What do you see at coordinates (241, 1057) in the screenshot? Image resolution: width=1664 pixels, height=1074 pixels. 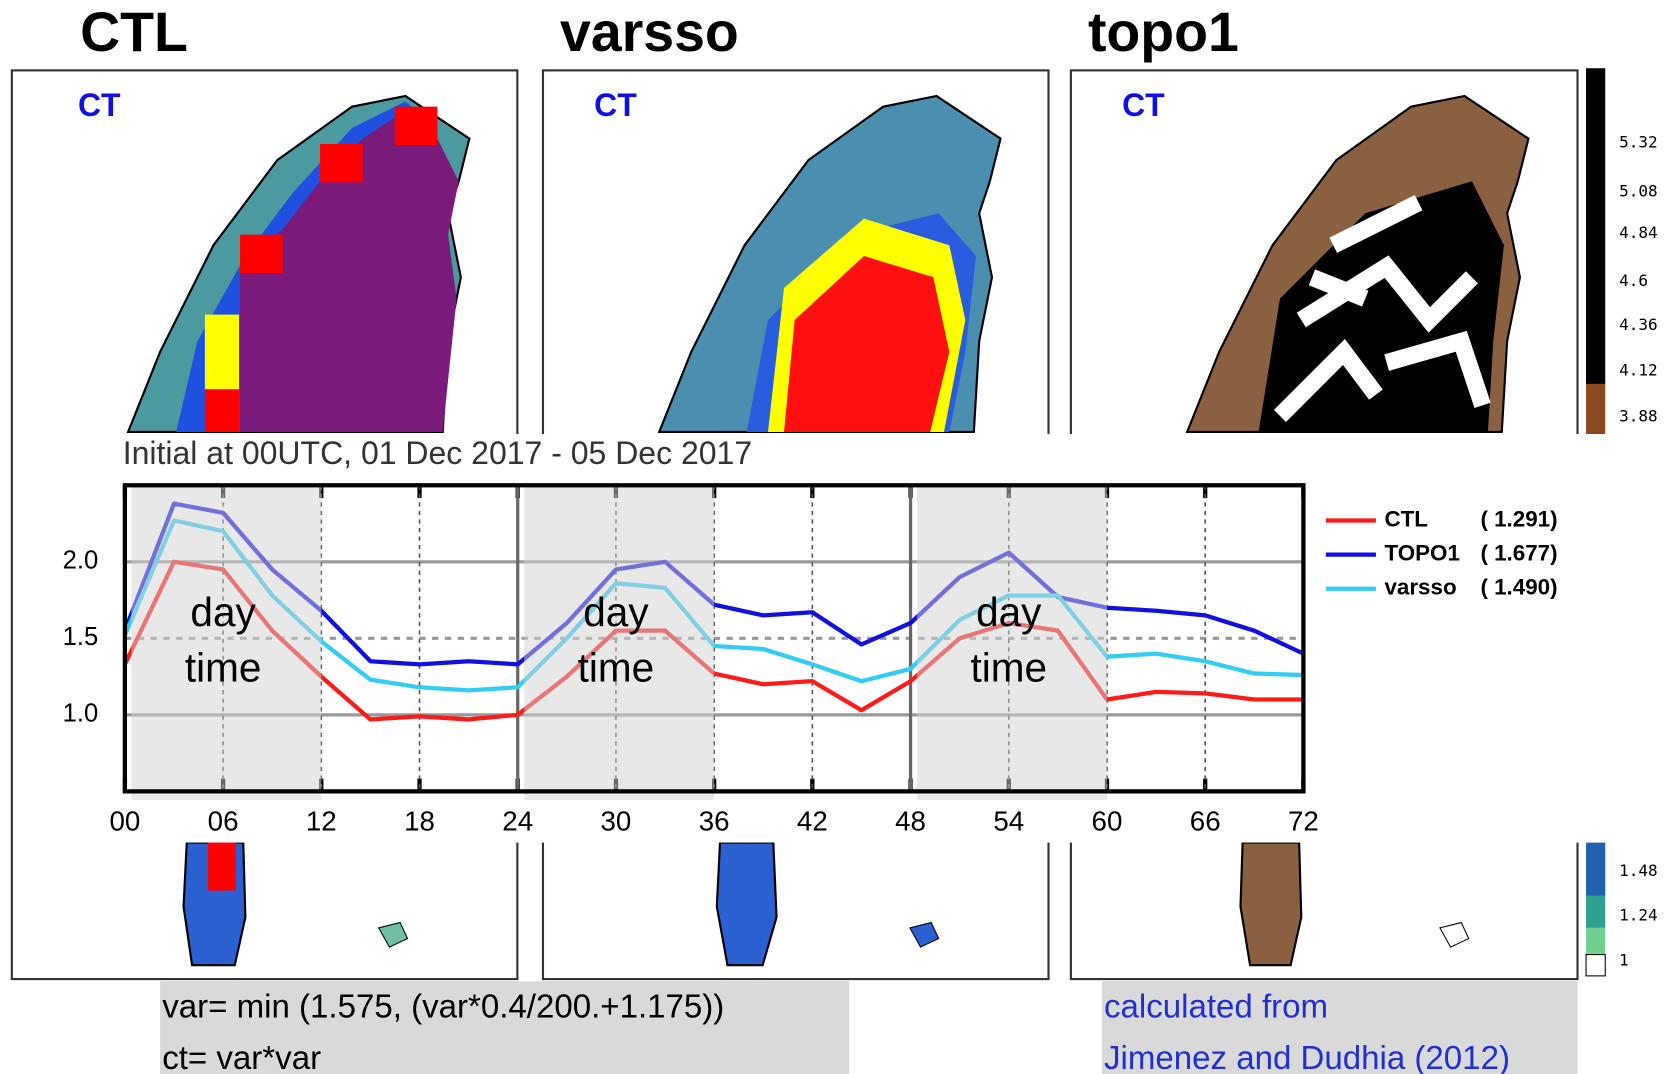 I see `formula-line: ct= var*var` at bounding box center [241, 1057].